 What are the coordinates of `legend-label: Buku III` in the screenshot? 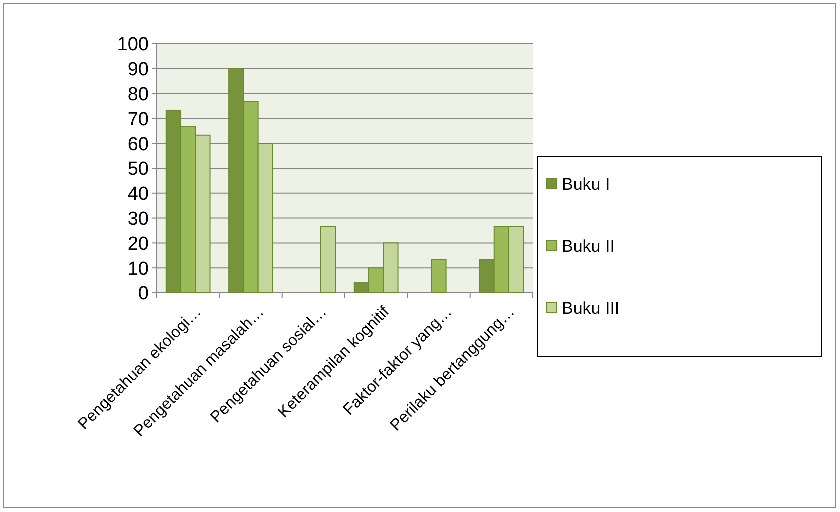 It's located at (591, 308).